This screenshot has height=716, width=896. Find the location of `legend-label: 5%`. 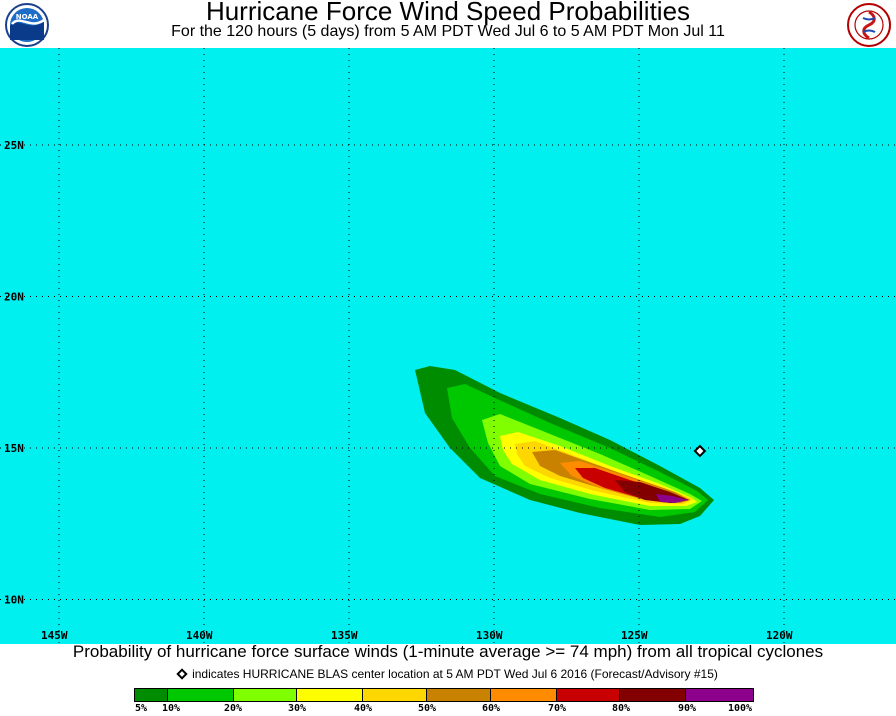

legend-label: 5% is located at coordinates (141, 708).